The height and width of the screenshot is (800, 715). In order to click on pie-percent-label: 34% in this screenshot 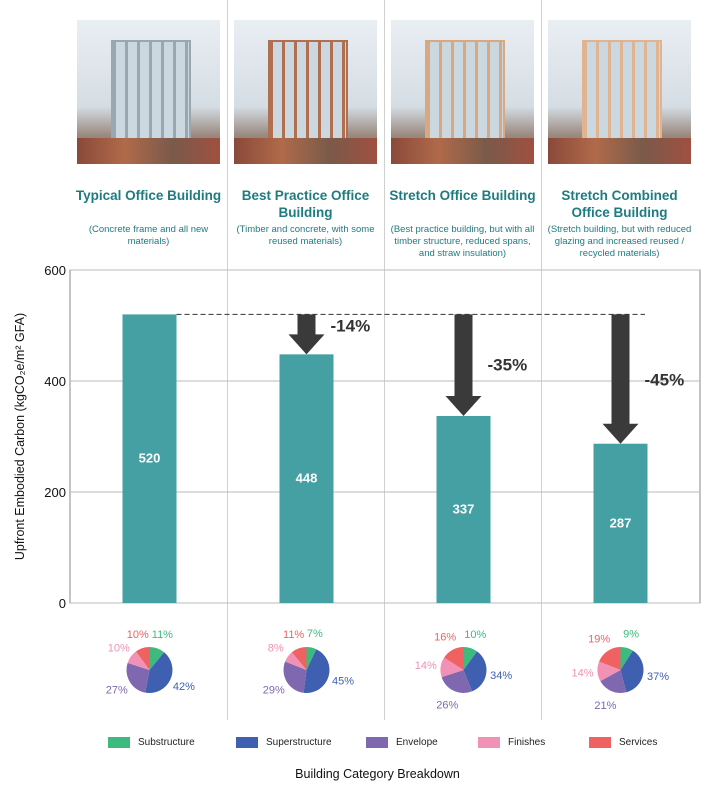, I will do `click(501, 676)`.